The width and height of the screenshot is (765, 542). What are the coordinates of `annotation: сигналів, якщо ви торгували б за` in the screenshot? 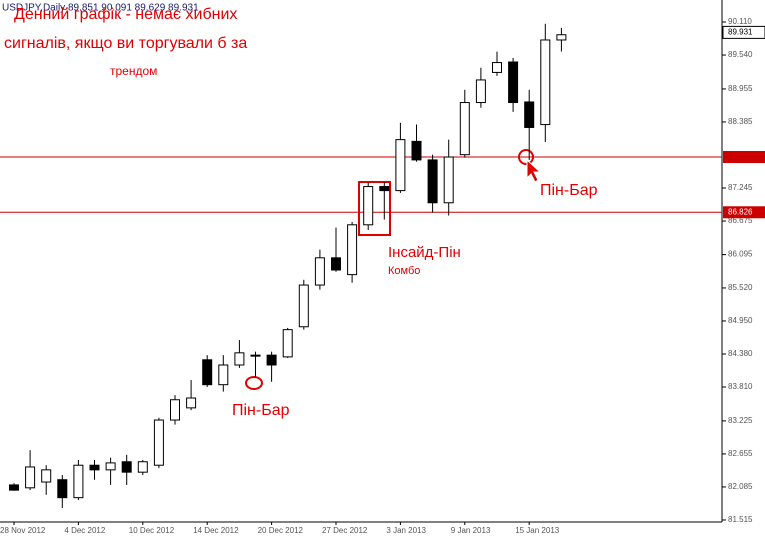 It's located at (125, 43).